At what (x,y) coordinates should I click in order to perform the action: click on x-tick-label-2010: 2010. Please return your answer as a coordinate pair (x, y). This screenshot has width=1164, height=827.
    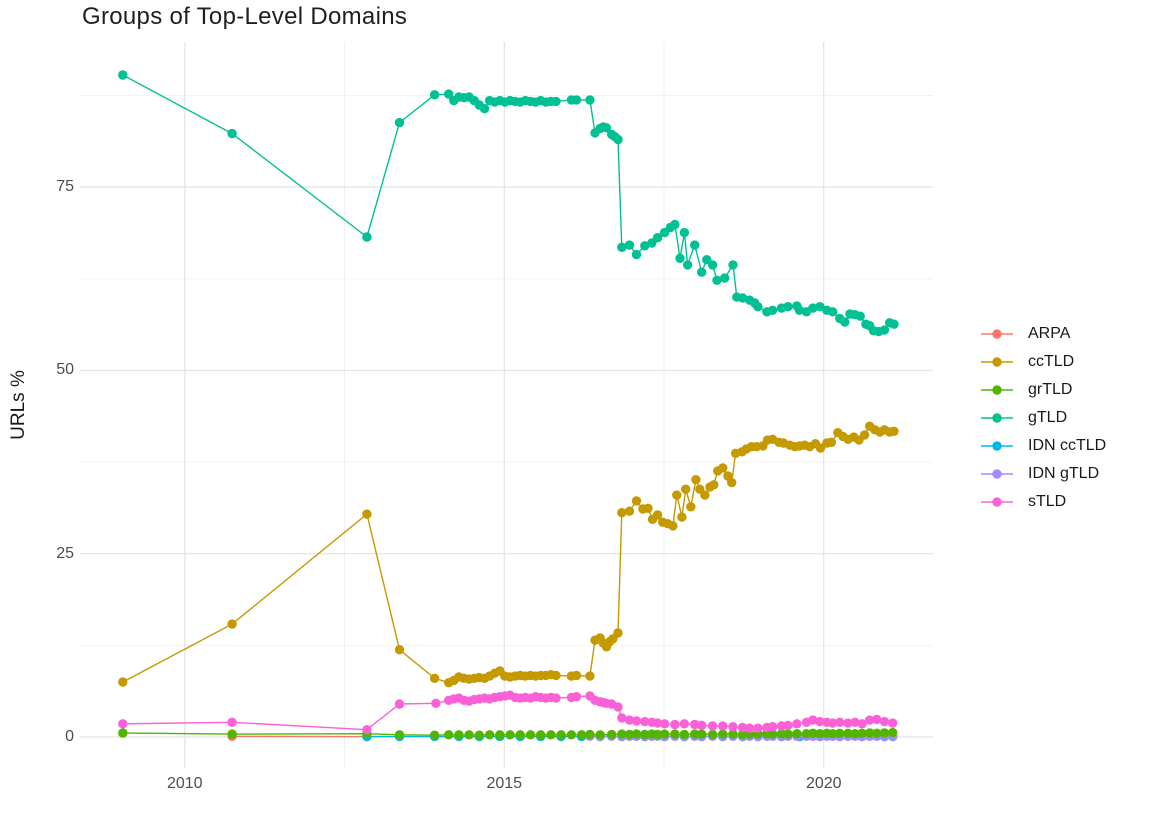
    Looking at the image, I should click on (184, 783).